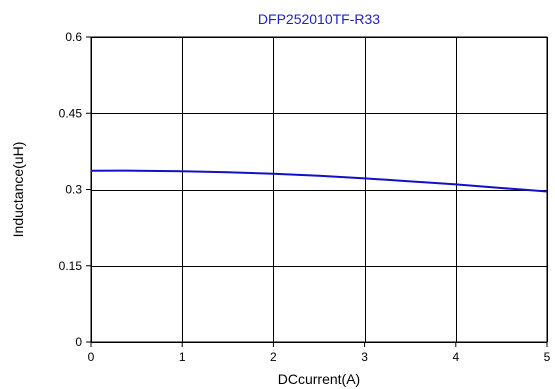  What do you see at coordinates (78, 342) in the screenshot?
I see `y-tick-label: 0` at bounding box center [78, 342].